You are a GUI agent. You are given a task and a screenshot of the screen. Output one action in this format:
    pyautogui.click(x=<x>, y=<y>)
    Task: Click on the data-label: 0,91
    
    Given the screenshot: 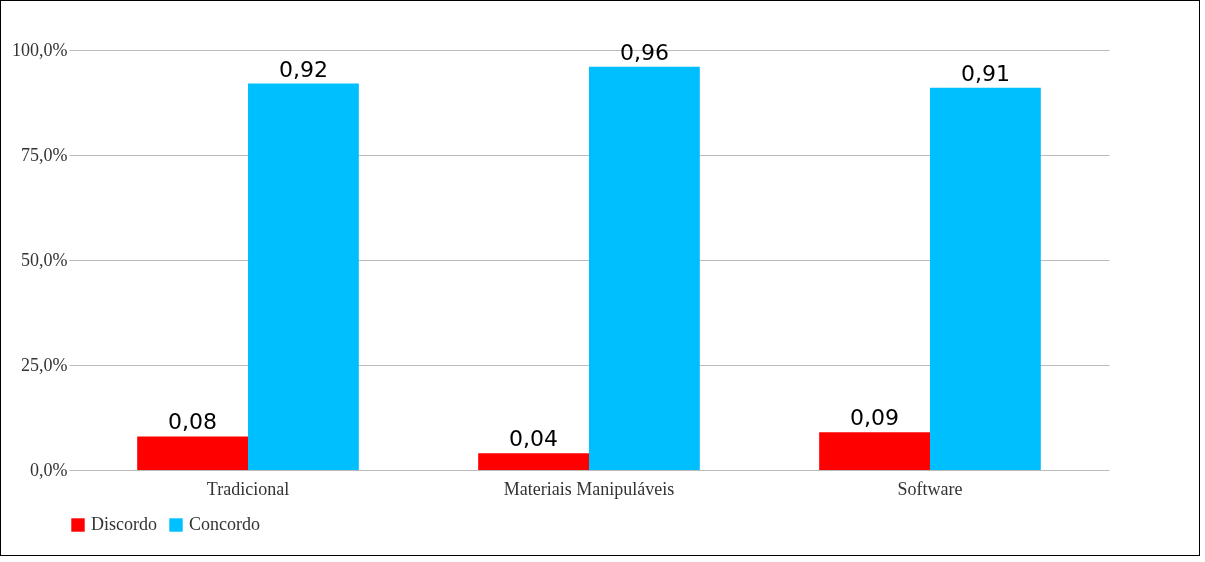 What is the action you would take?
    pyautogui.click(x=985, y=73)
    